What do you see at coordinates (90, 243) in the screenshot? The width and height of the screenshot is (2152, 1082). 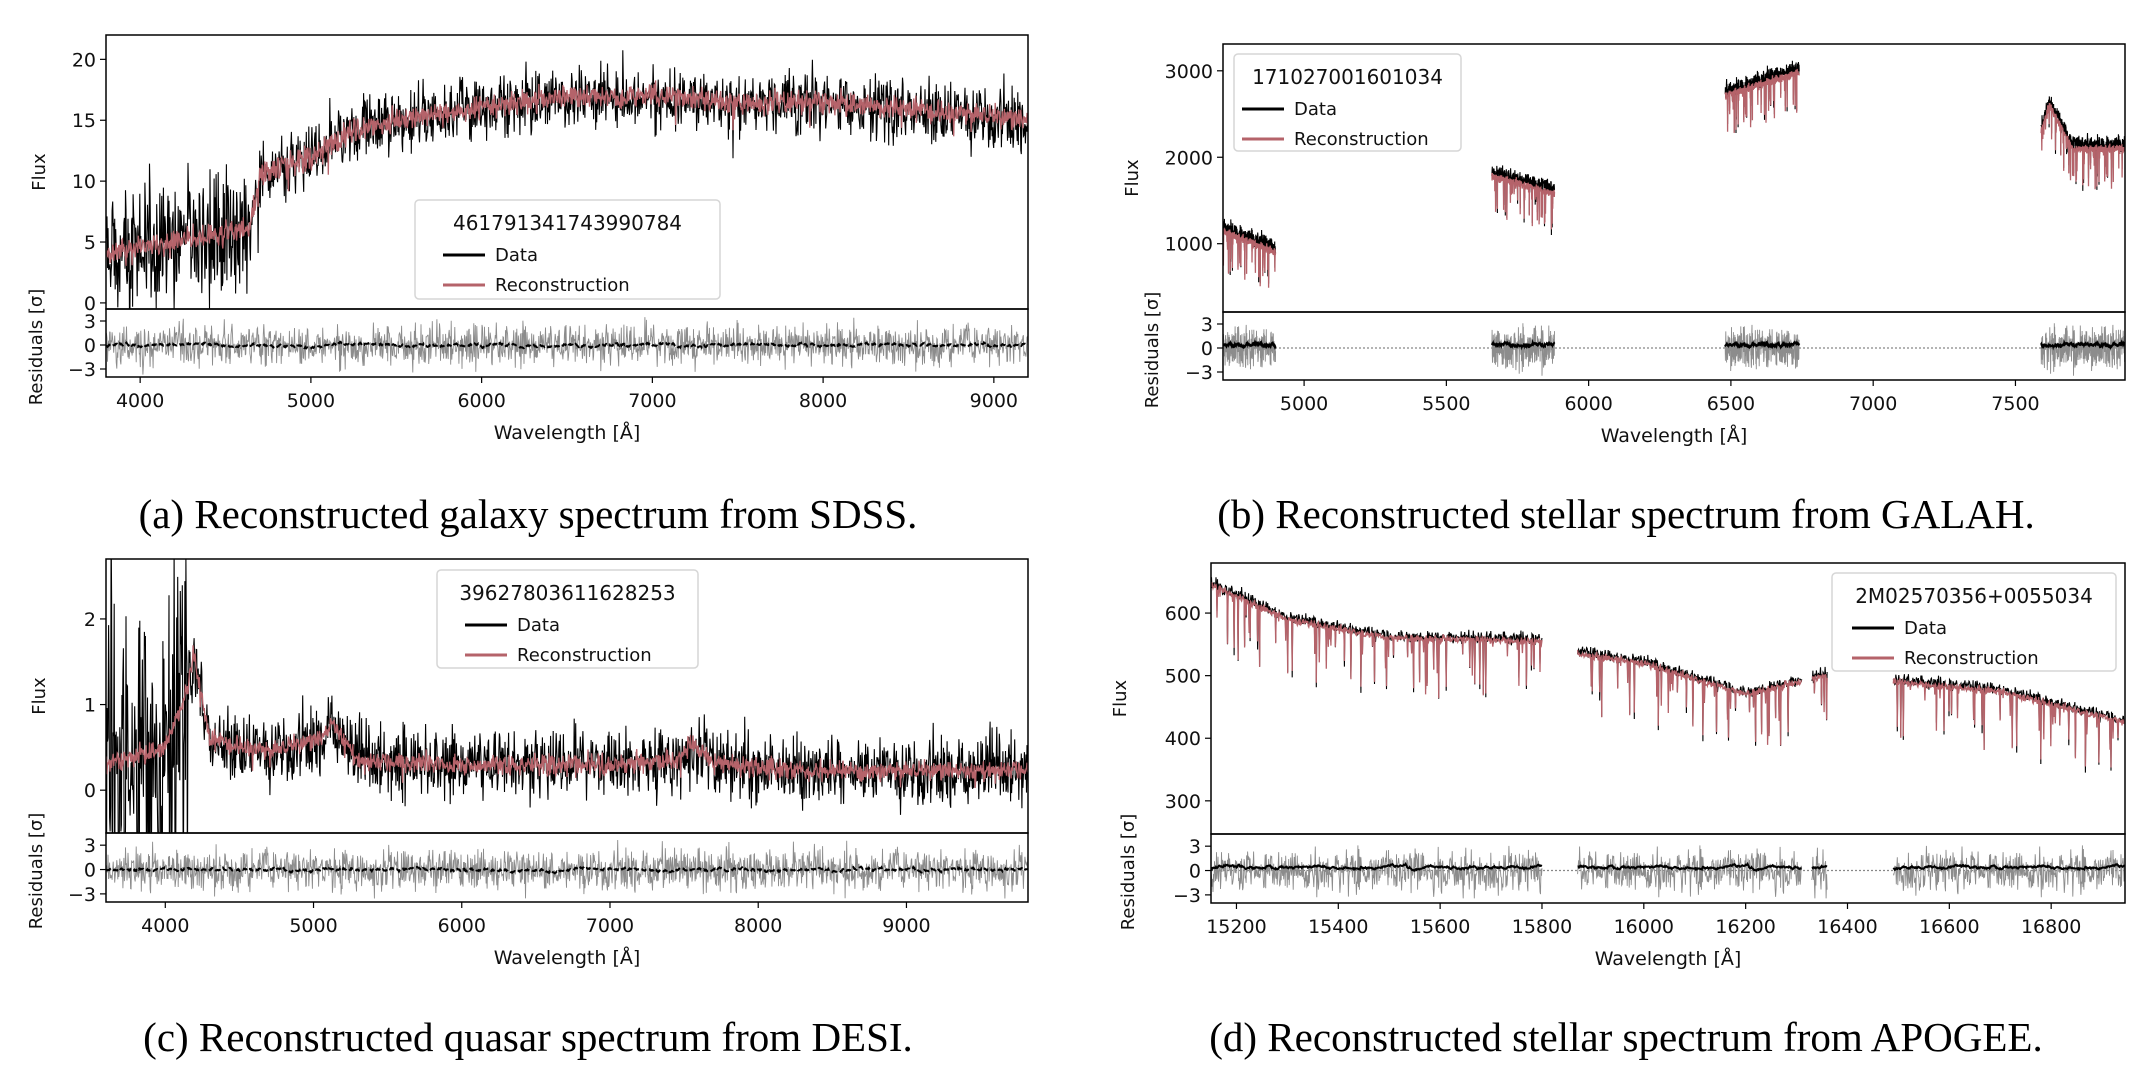 I see `y-tick-label: 5` at bounding box center [90, 243].